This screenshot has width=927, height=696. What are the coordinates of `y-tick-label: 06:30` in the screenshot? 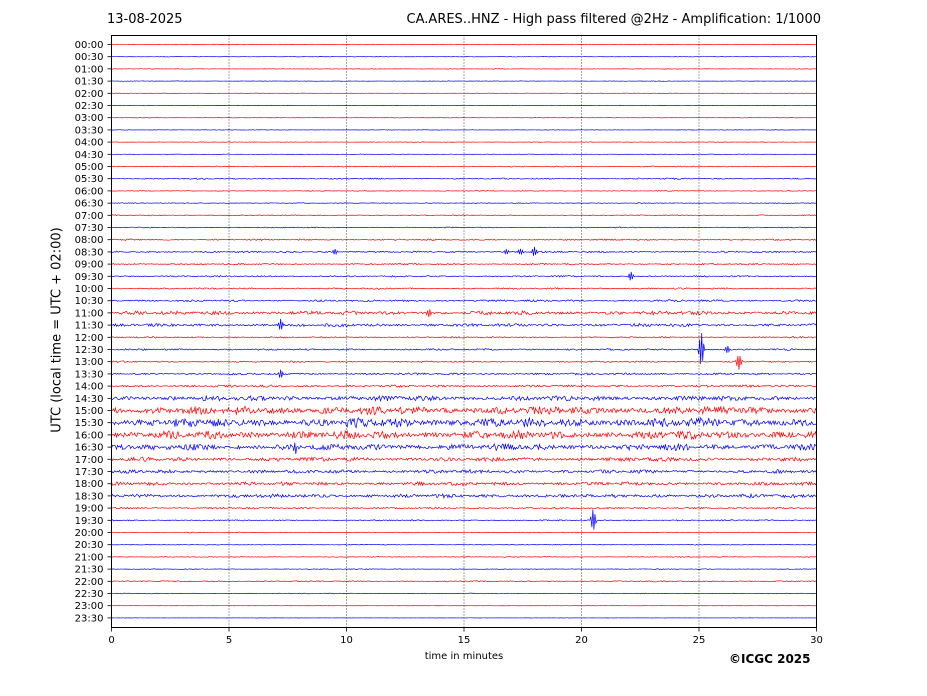 It's located at (89, 204).